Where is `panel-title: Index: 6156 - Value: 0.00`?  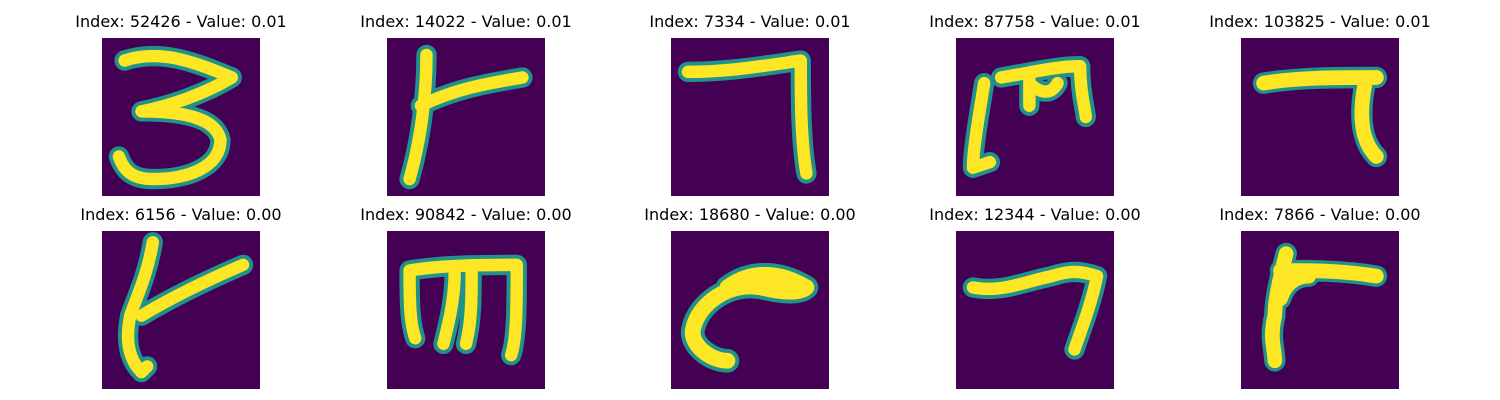
panel-title: Index: 6156 - Value: 0.00 is located at coordinates (181, 214).